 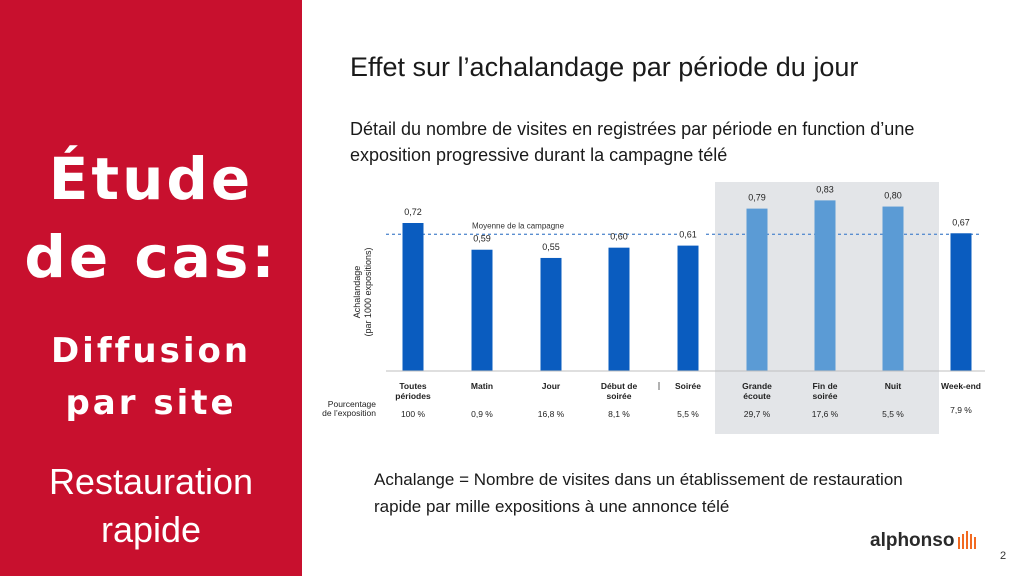 What do you see at coordinates (688, 235) in the screenshot?
I see `bar-value-label: 0,61` at bounding box center [688, 235].